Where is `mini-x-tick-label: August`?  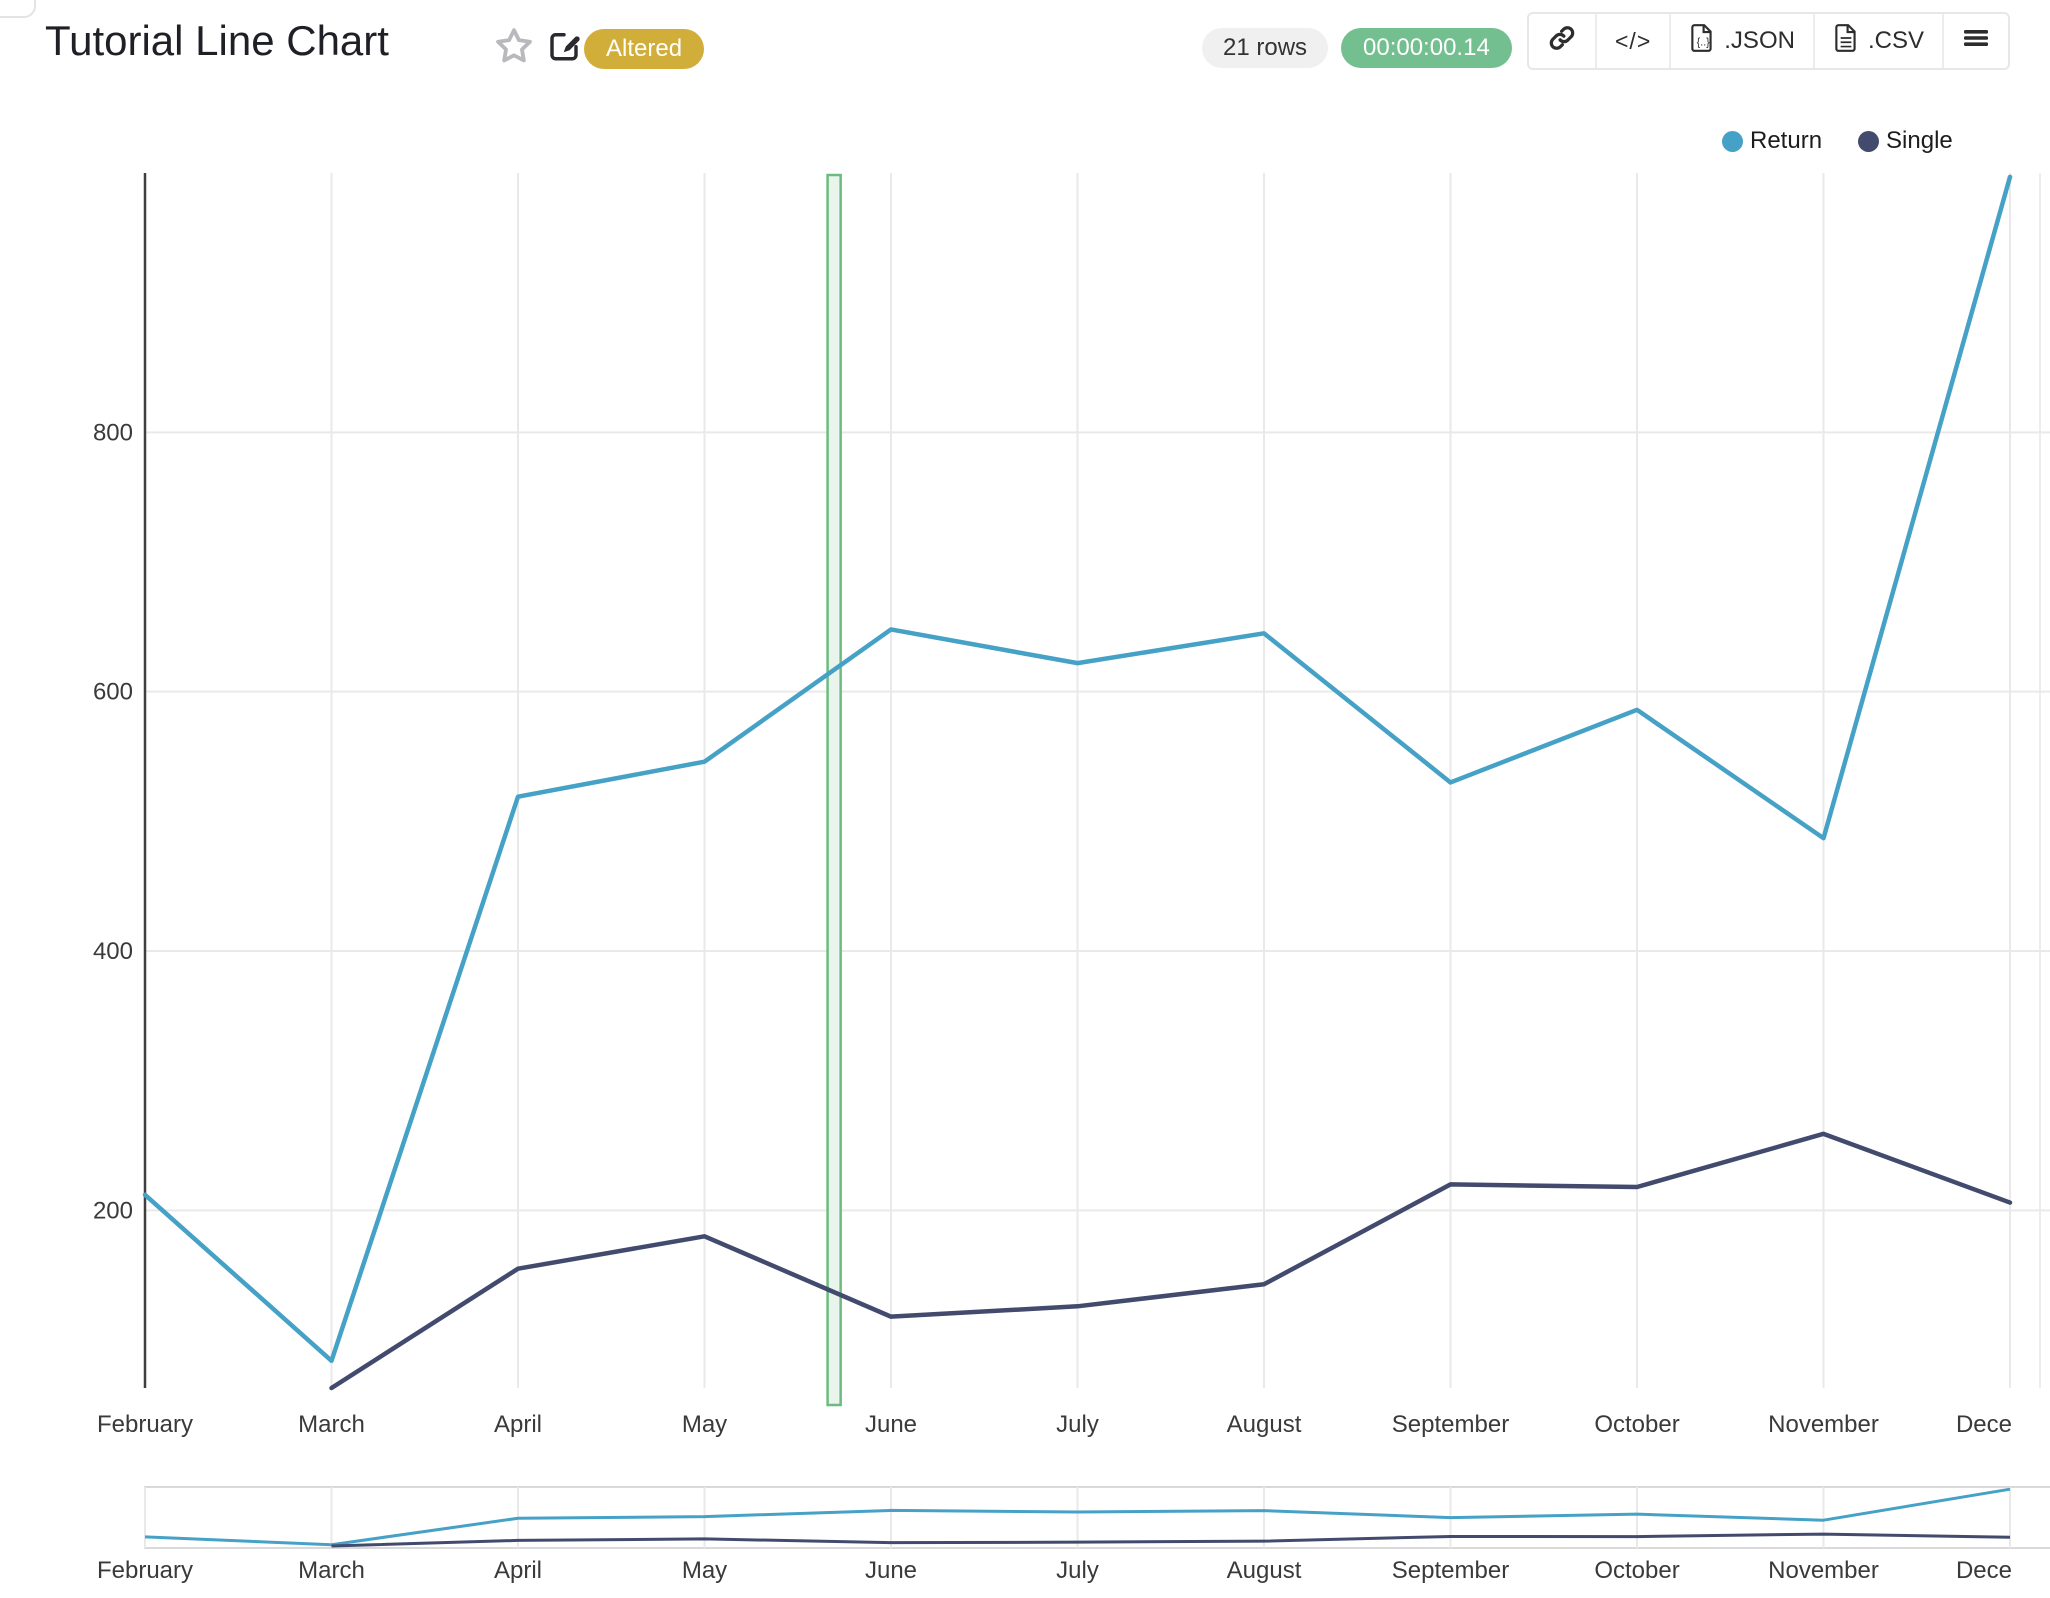 mini-x-tick-label: August is located at coordinates (1264, 1570).